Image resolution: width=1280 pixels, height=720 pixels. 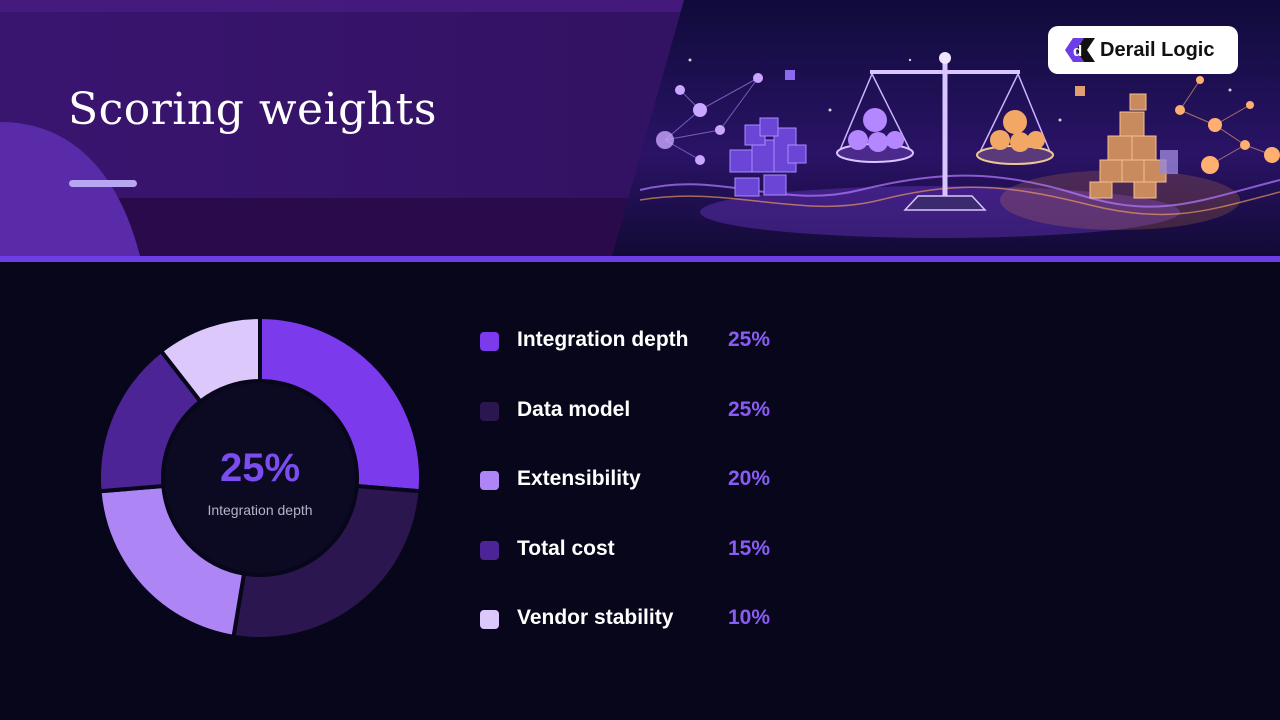 I want to click on legend-value: 20%, so click(x=749, y=478).